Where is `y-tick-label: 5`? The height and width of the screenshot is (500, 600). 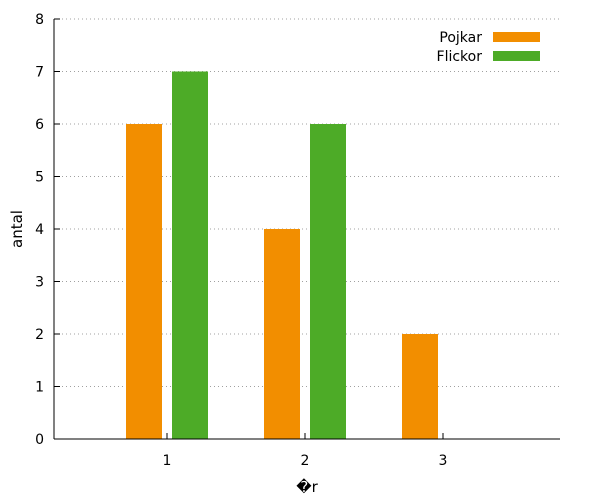
y-tick-label: 5 is located at coordinates (39, 178).